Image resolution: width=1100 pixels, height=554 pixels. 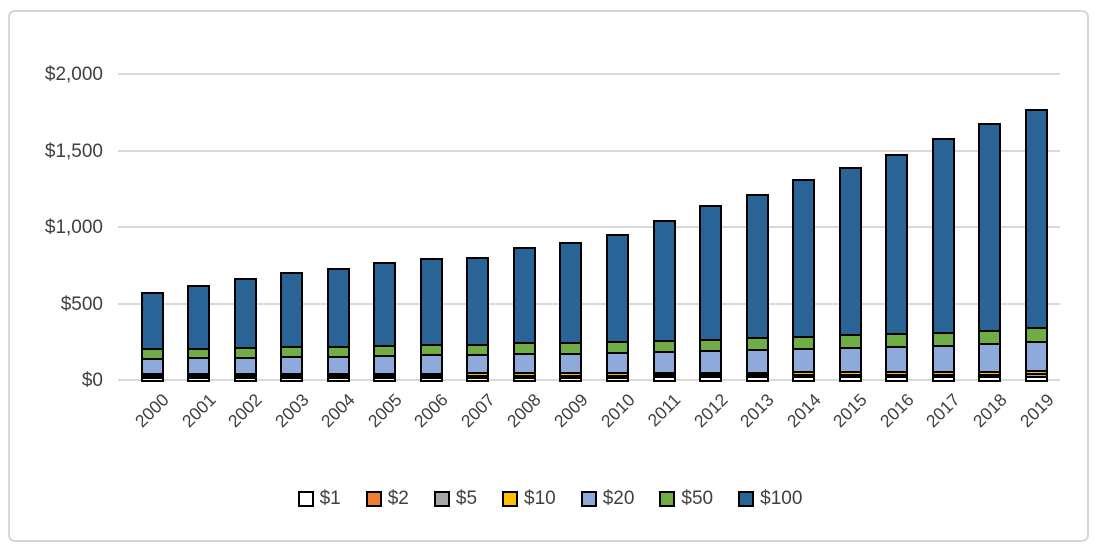 I want to click on legend-item-50-dollar: $50, so click(x=686, y=498).